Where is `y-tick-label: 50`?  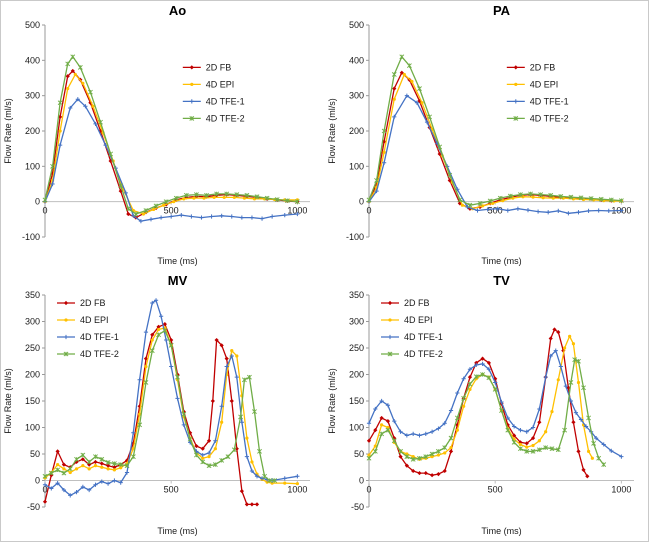 y-tick-label: 50 is located at coordinates (35, 454).